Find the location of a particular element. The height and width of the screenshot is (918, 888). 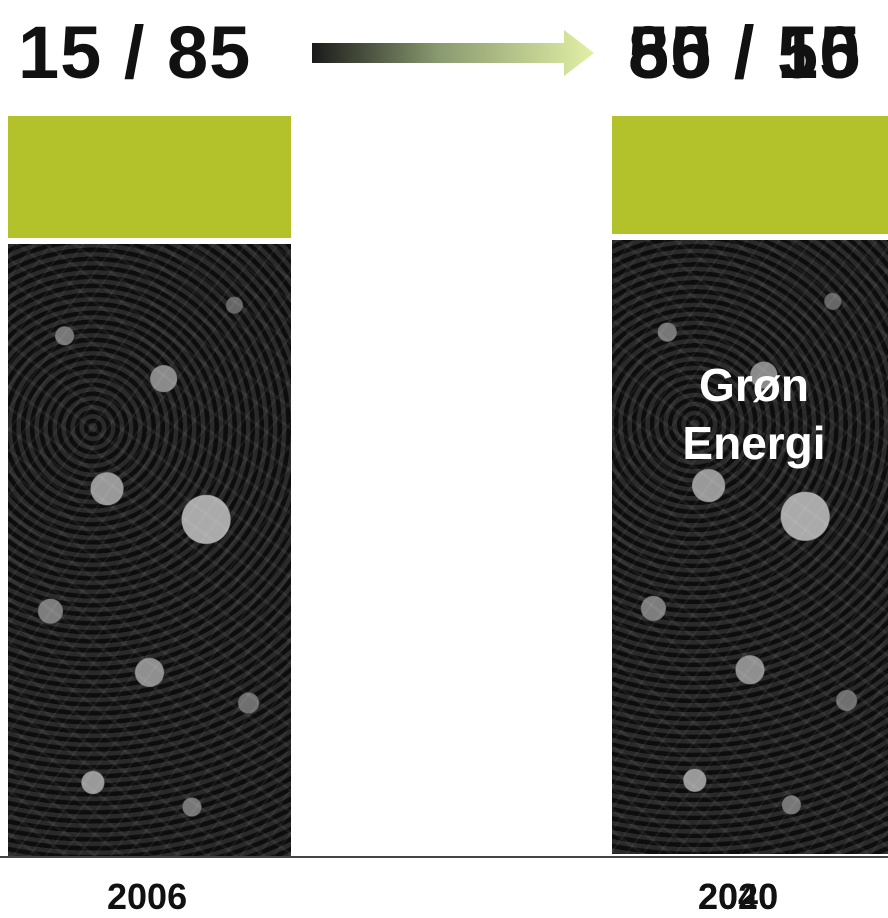

end-ratio-b: 85 / 15 is located at coordinates (745, 52).